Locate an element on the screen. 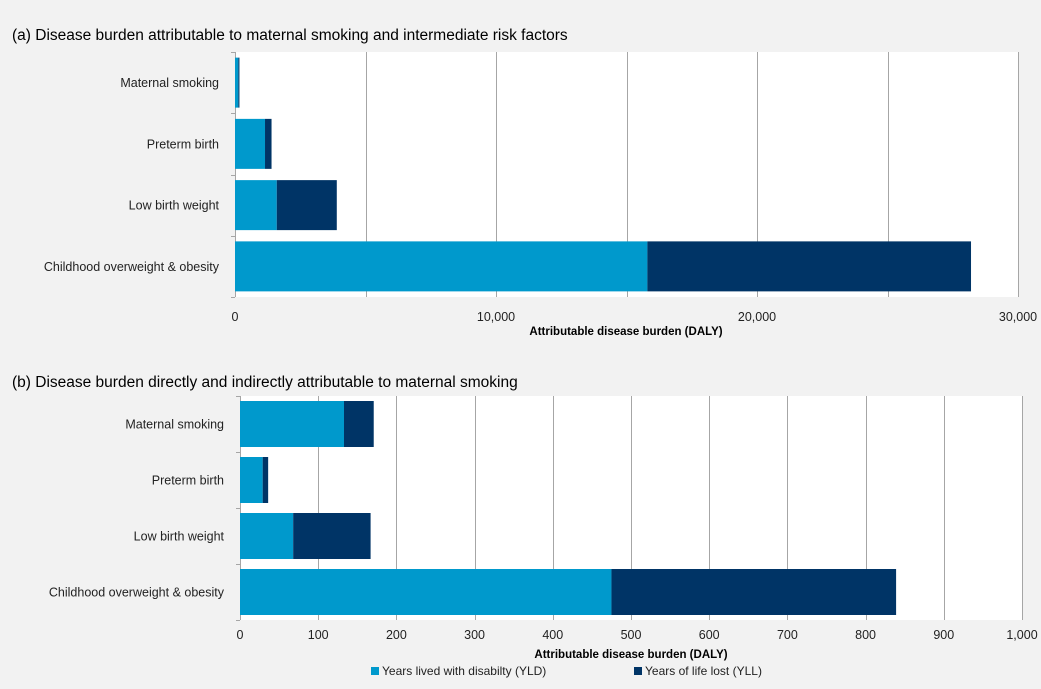 This screenshot has width=1041, height=689. panel-b-tick-label: 100 is located at coordinates (318, 635).